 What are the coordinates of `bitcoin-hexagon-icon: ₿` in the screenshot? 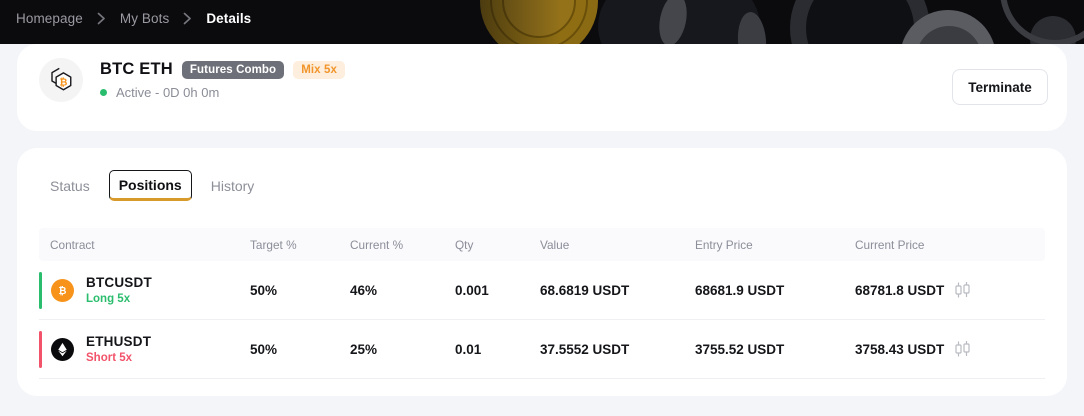 It's located at (61, 80).